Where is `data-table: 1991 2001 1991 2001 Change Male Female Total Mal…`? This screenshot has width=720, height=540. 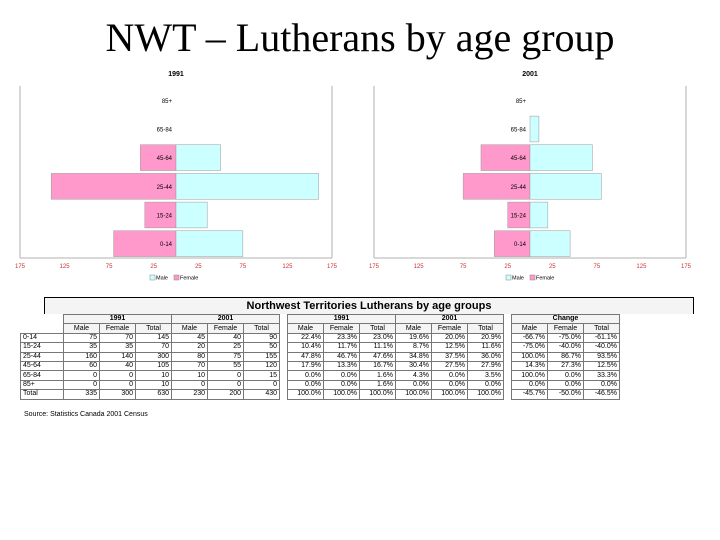
data-table: 1991 2001 1991 2001 Change Male Female Total Mal… is located at coordinates (320, 356).